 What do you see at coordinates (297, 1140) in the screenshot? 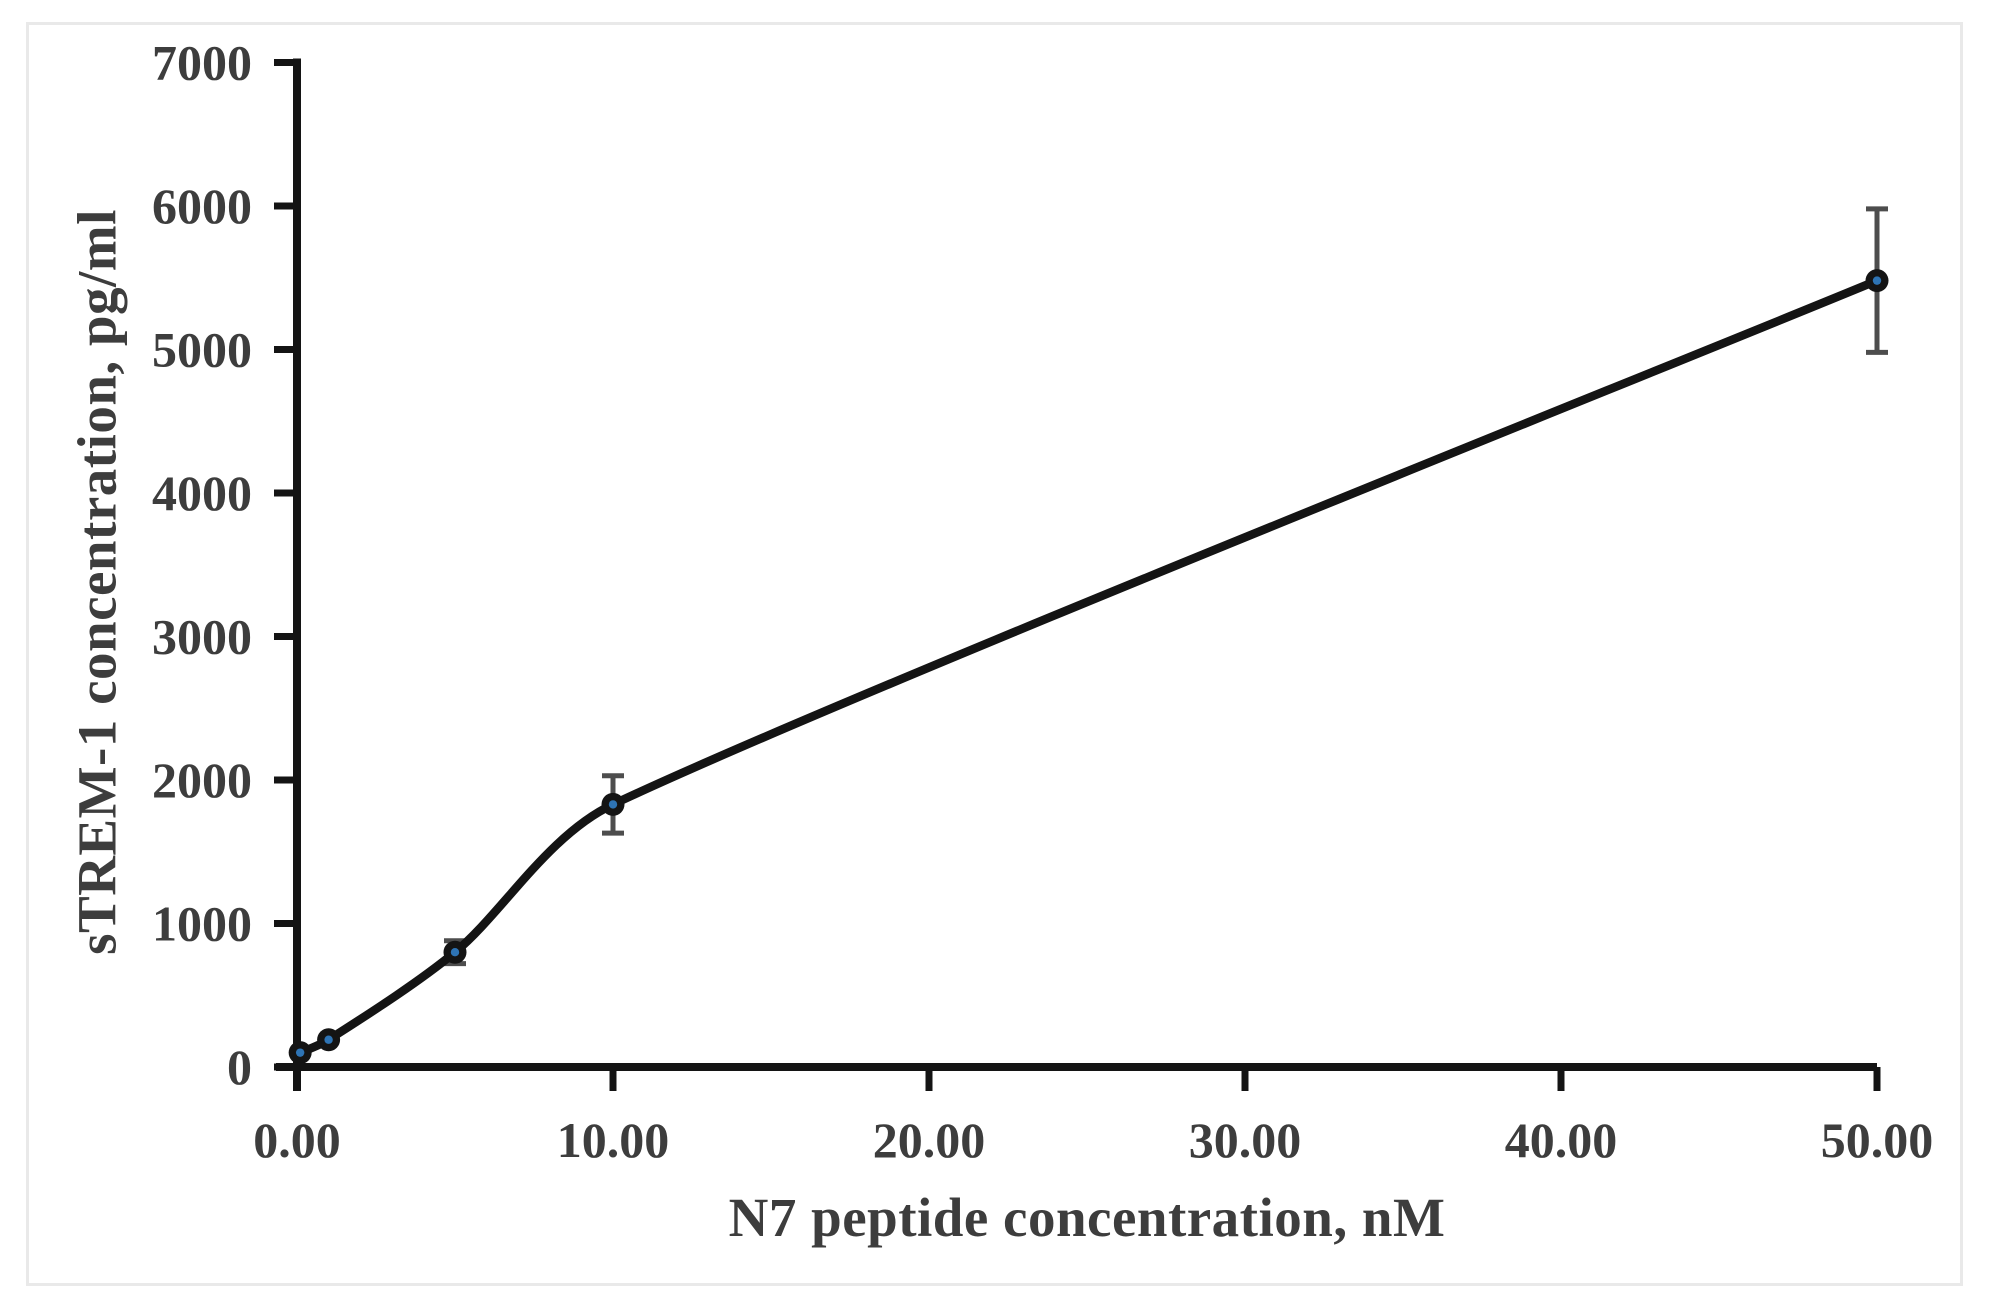
I see `x-tick-label: 0.00` at bounding box center [297, 1140].